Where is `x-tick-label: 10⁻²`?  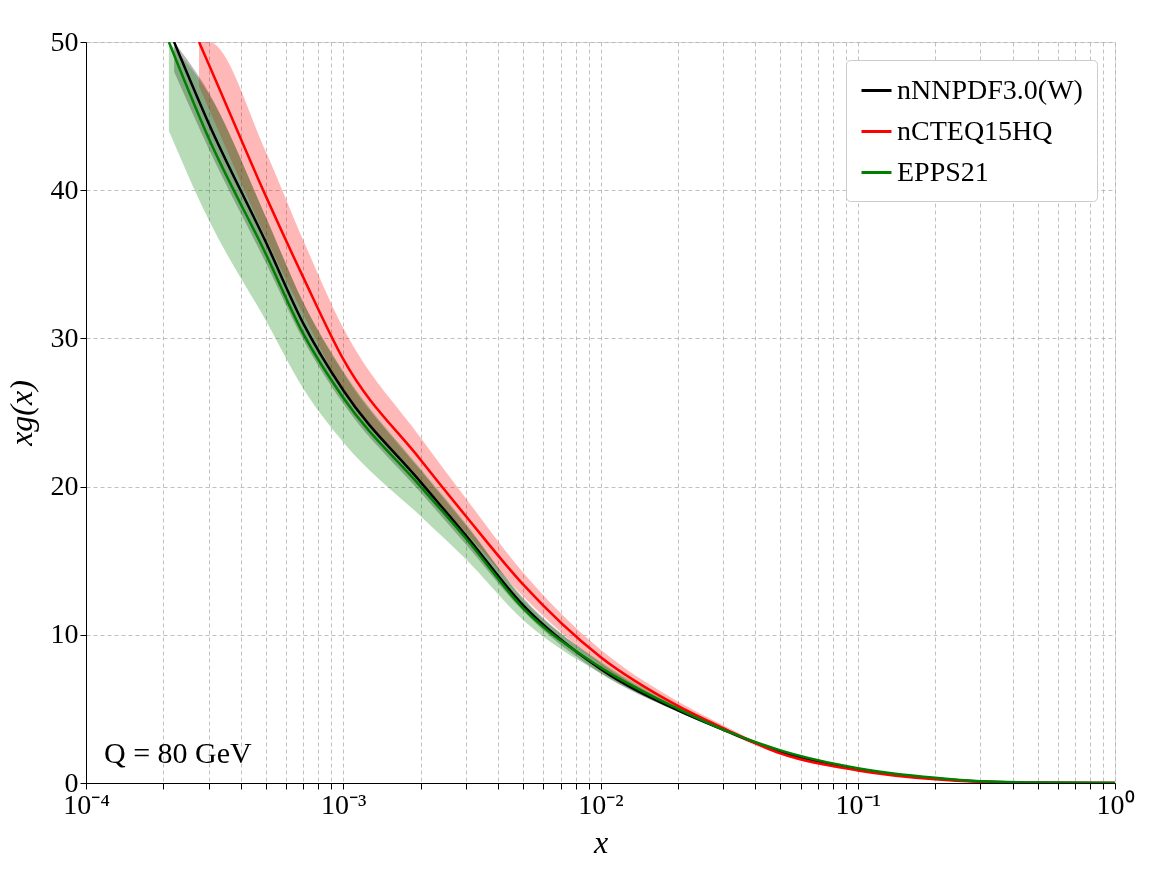 x-tick-label: 10⁻² is located at coordinates (601, 804).